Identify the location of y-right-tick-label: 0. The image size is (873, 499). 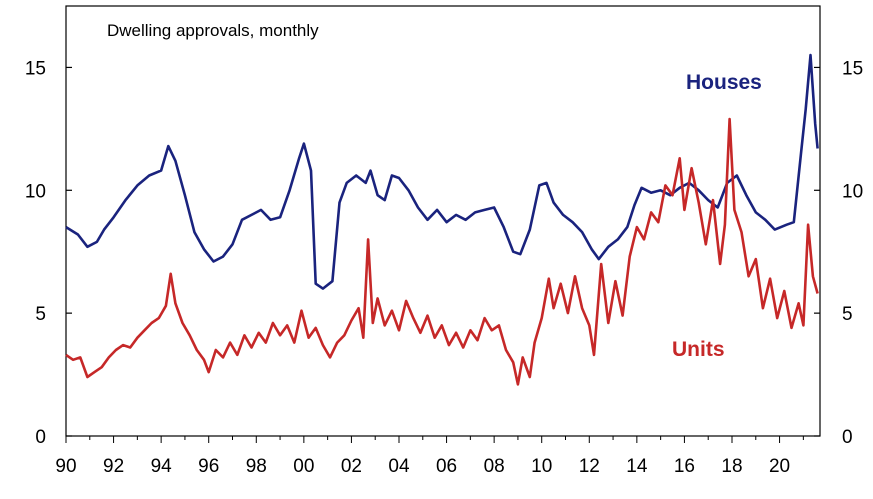
(847, 437).